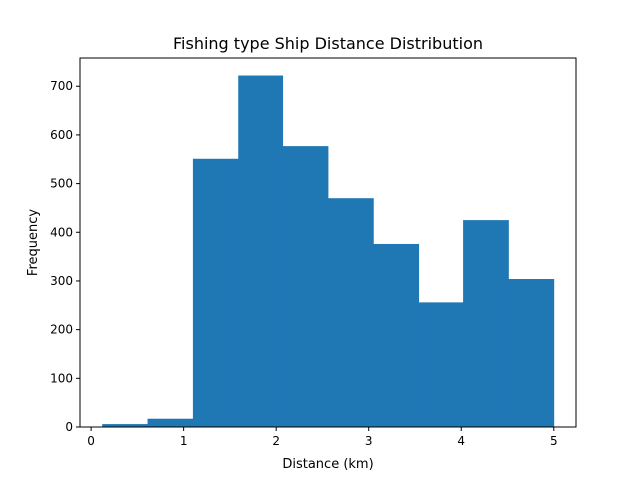 This screenshot has width=640, height=480. Describe the element at coordinates (184, 441) in the screenshot. I see `x-tick-label: 1` at that location.